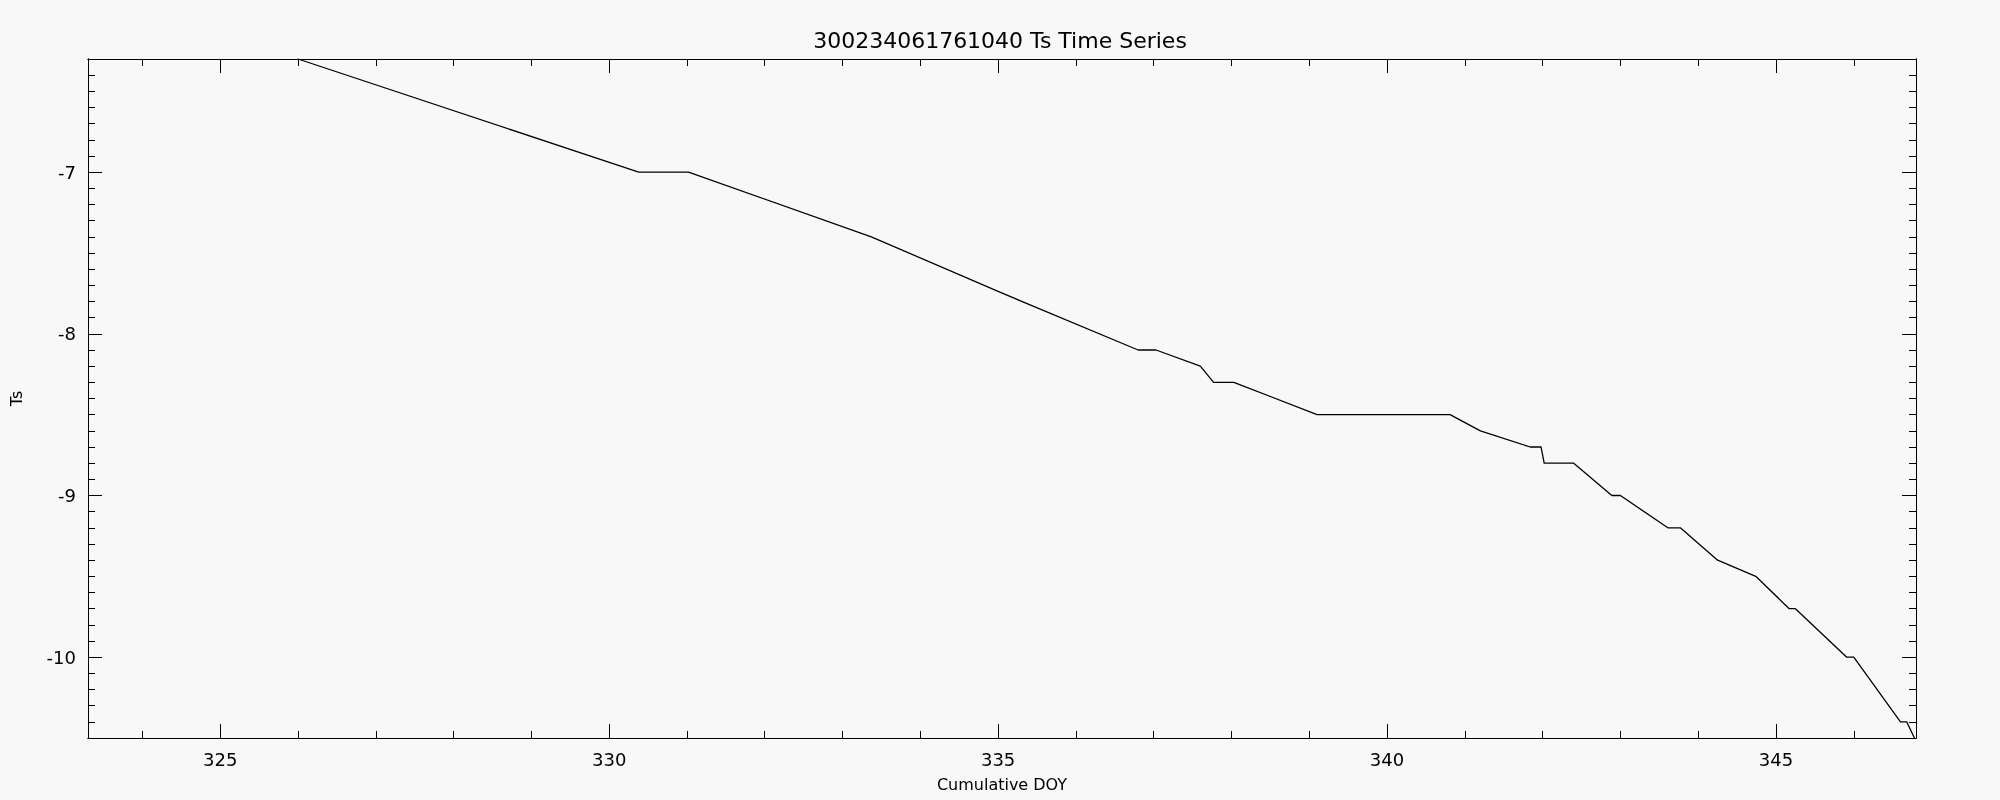  What do you see at coordinates (67, 334) in the screenshot?
I see `y-tick-label: -8` at bounding box center [67, 334].